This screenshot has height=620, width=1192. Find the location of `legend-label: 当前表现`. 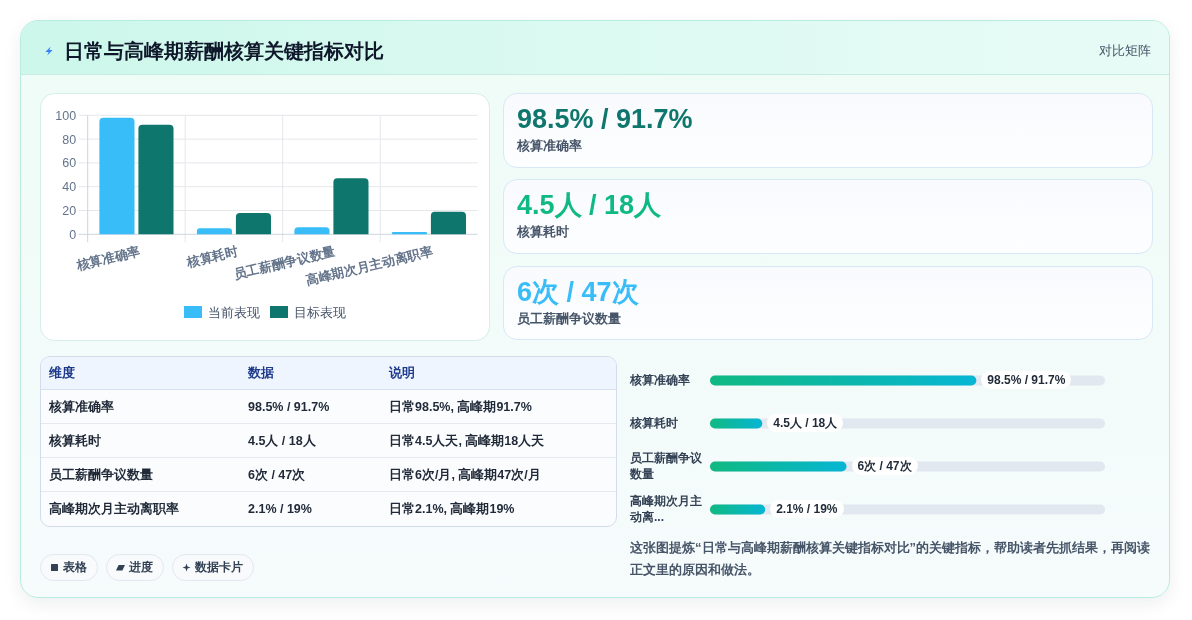

legend-label: 当前表现 is located at coordinates (234, 312).